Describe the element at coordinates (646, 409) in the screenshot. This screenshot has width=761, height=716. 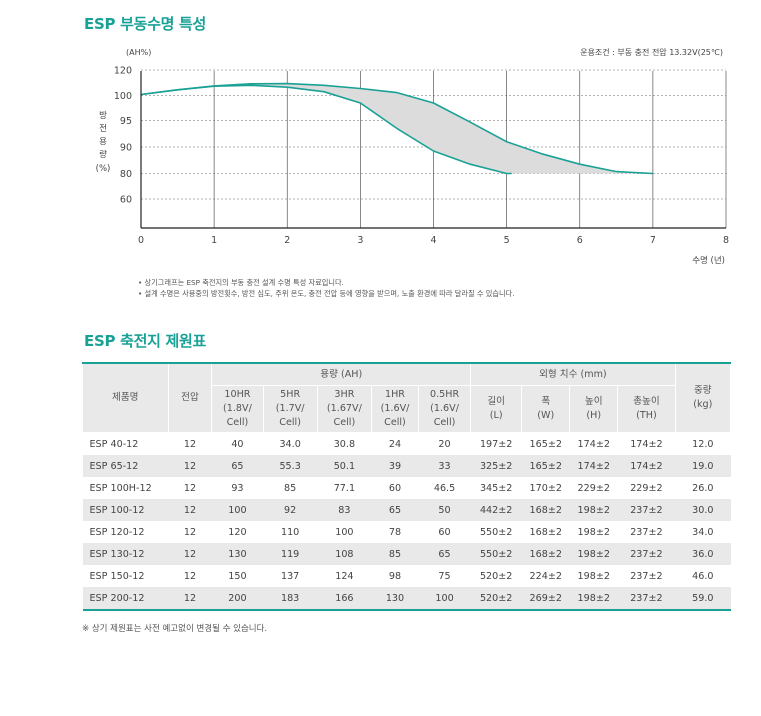
I see `header-dimension-col: 총높이 (TH)` at that location.